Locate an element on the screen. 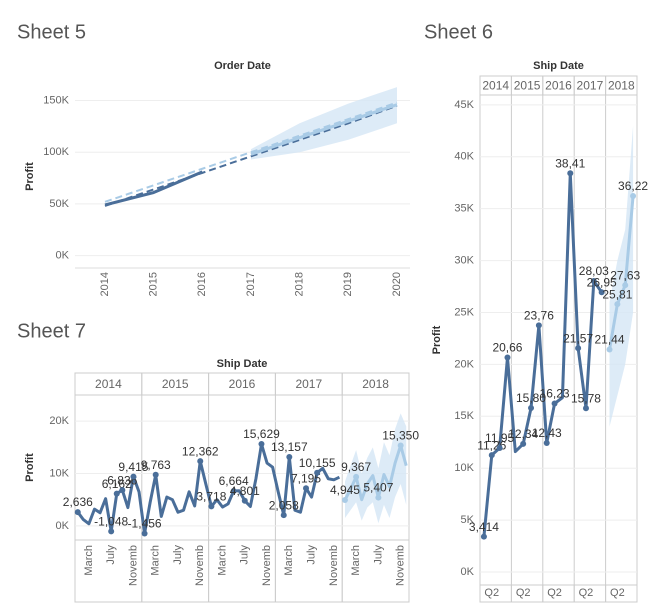 Image resolution: width=649 pixels, height=614 pixels. column-header is located at coordinates (621, 85).